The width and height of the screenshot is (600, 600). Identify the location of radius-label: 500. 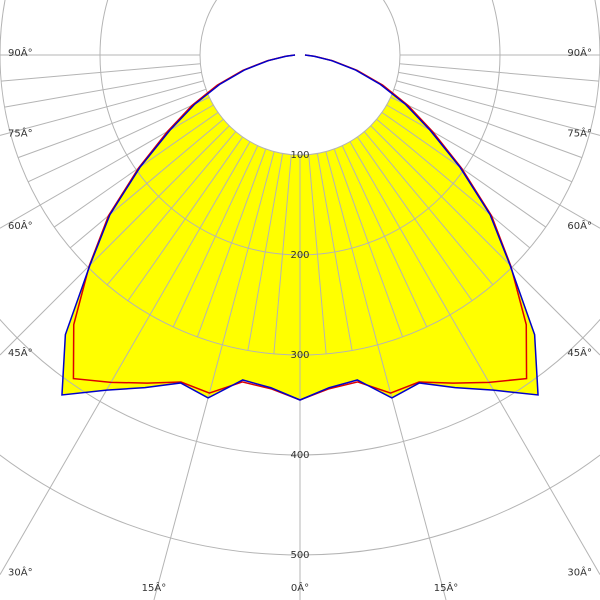
(299, 555).